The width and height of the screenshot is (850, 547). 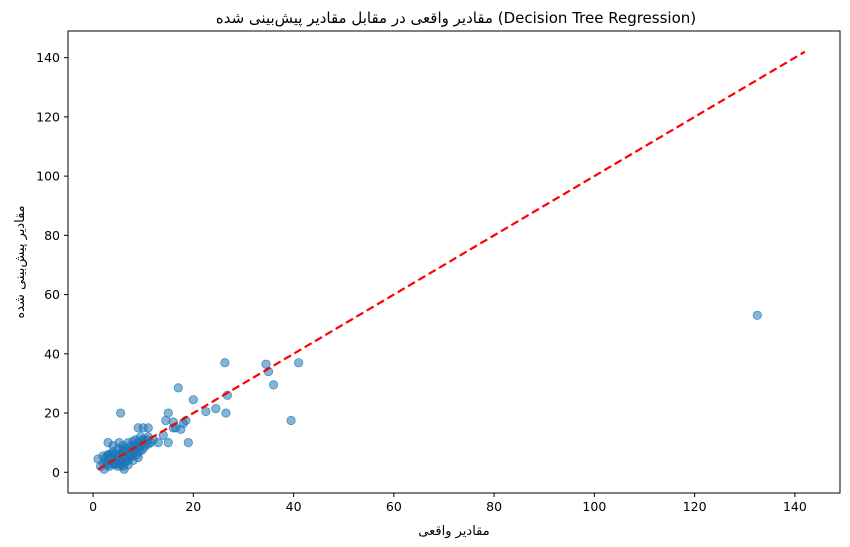 What do you see at coordinates (52, 235) in the screenshot?
I see `y-tick-label: 80` at bounding box center [52, 235].